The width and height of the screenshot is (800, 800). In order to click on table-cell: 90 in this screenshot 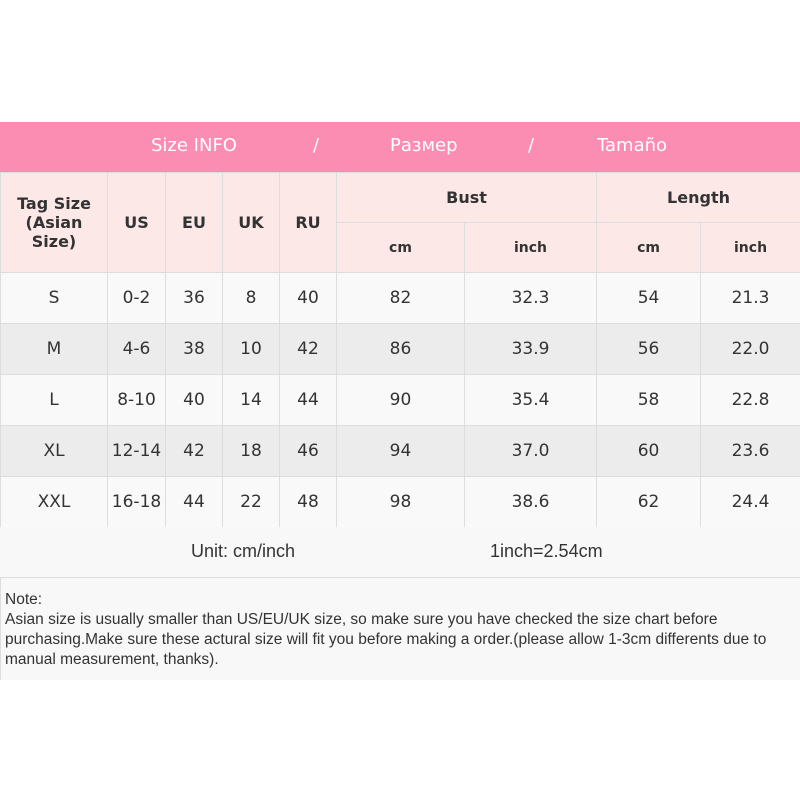, I will do `click(400, 400)`.